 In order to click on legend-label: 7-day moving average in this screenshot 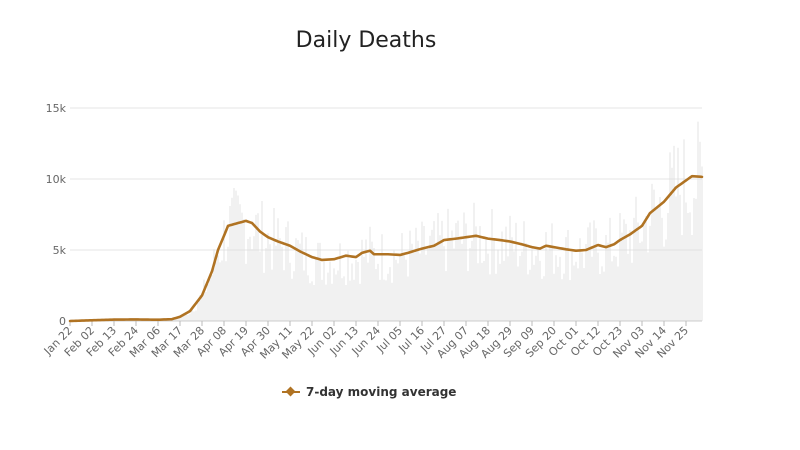, I will do `click(381, 392)`.